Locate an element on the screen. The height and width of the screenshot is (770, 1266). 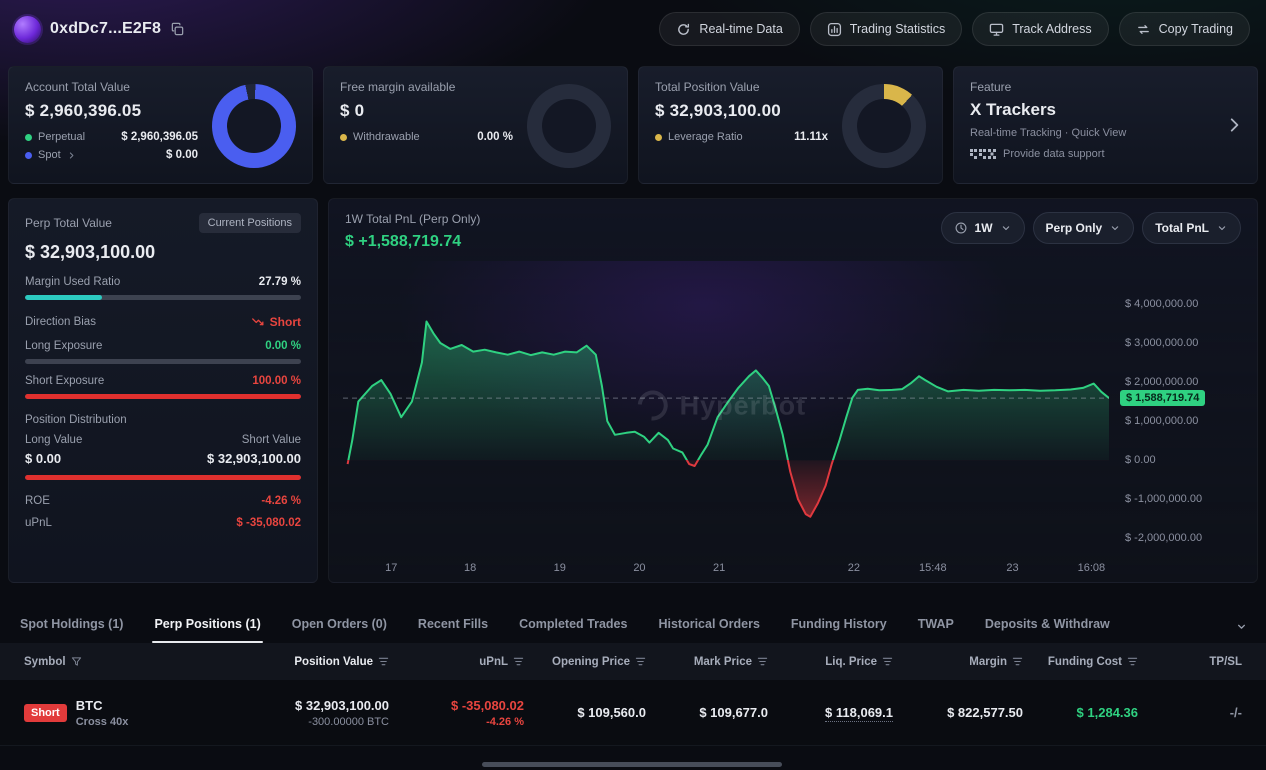
direction-bias-label: Direction Bias is located at coordinates (60, 322).